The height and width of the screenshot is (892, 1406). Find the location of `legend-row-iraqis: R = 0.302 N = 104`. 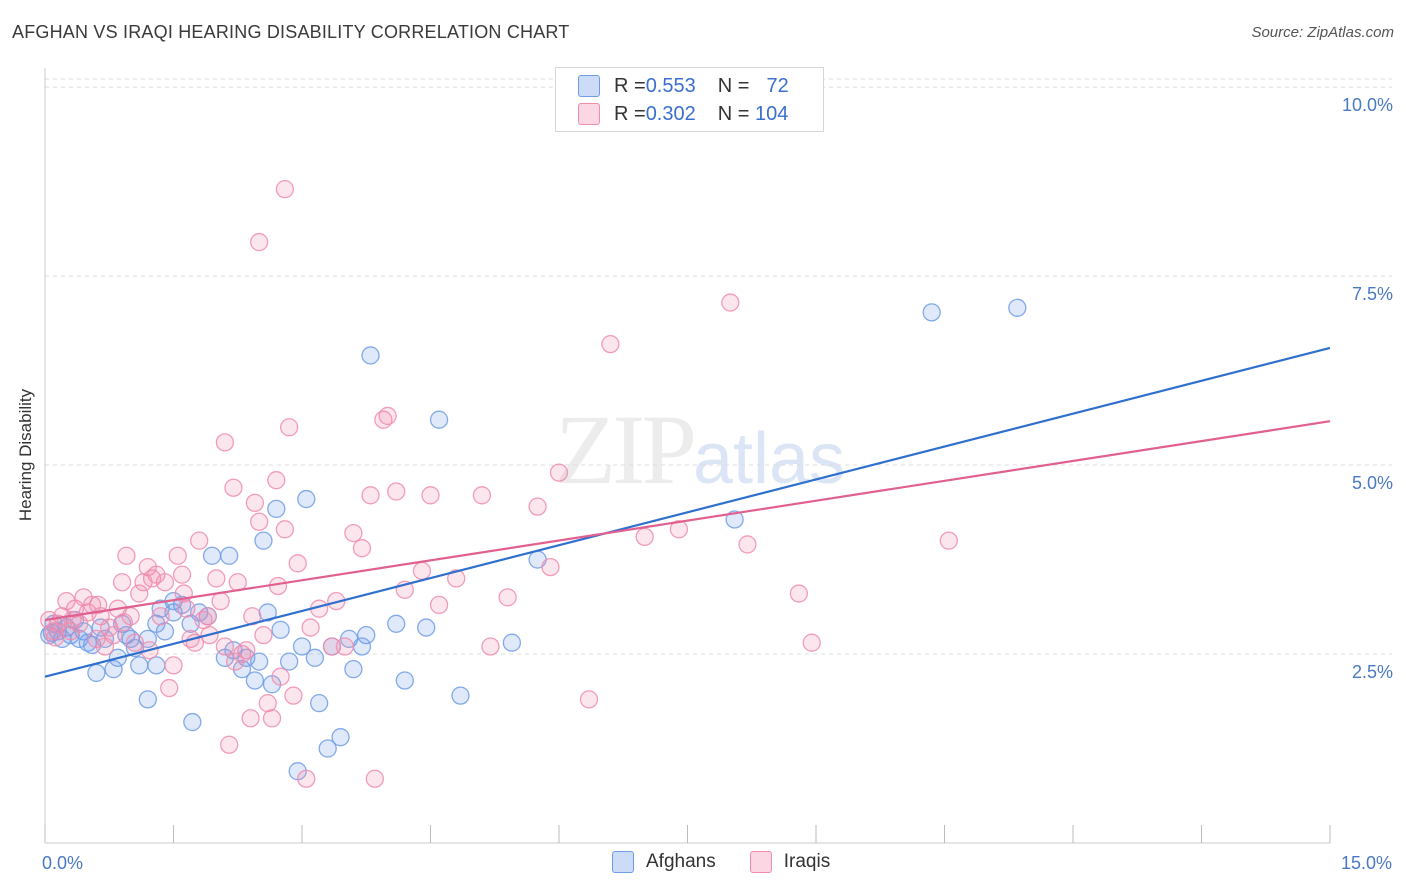

legend-row-iraqis: R = 0.302 N = 104 is located at coordinates (683, 114).